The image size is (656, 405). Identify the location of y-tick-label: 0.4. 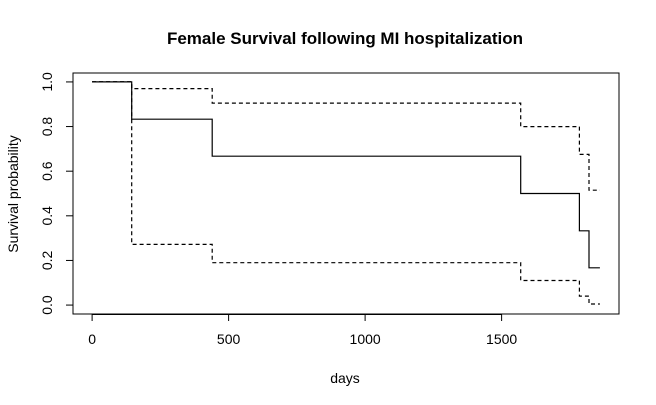
(47, 216).